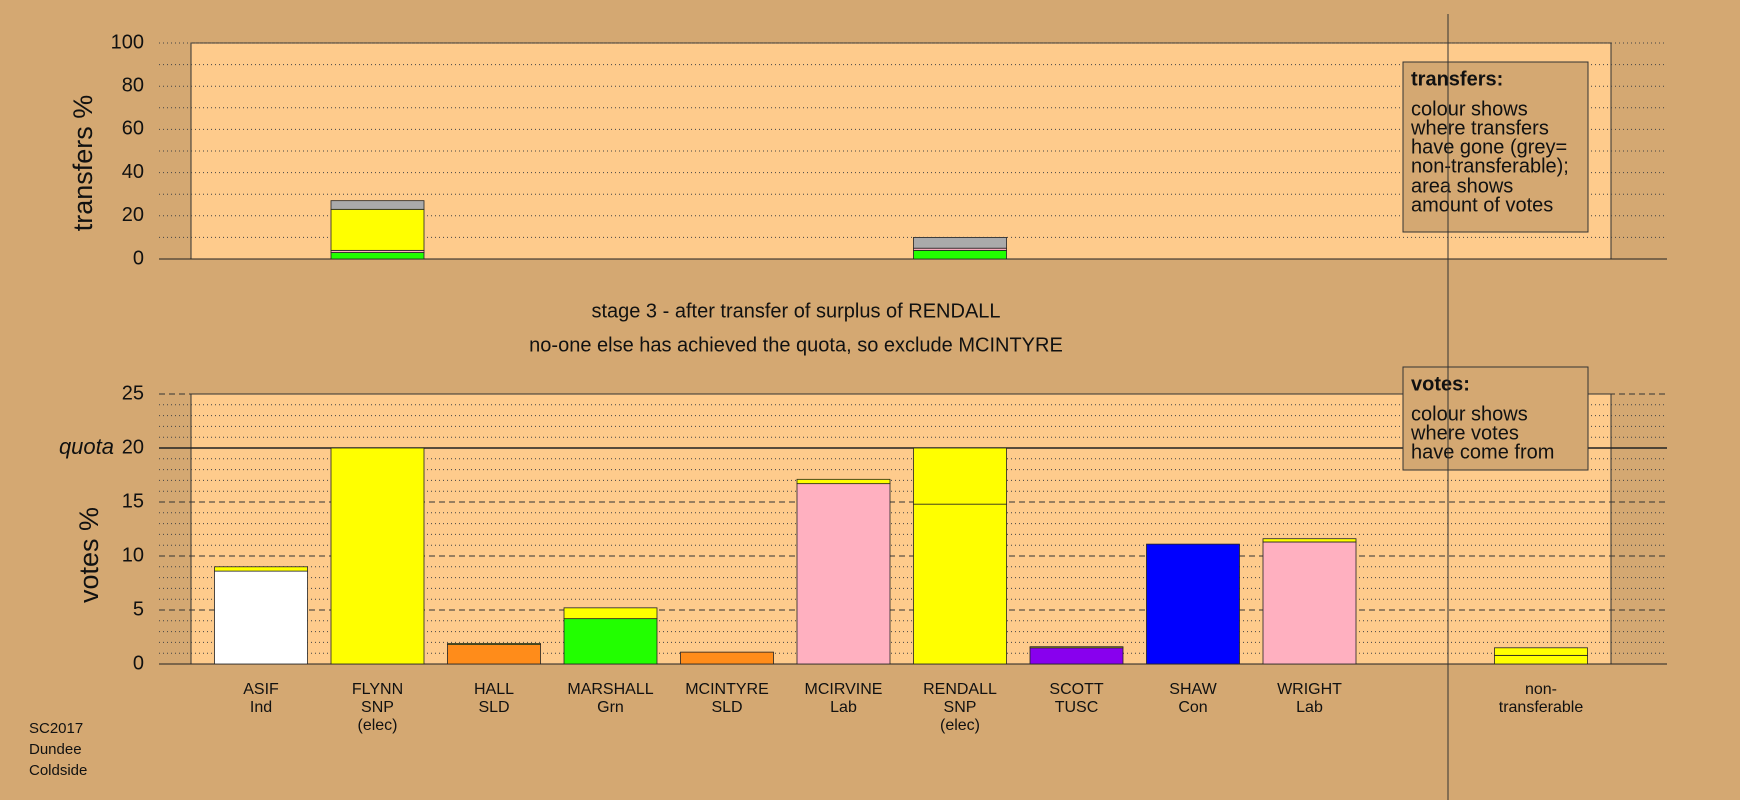 Image resolution: width=1740 pixels, height=800 pixels. Describe the element at coordinates (133, 393) in the screenshot. I see `y-tick-label: 25` at that location.